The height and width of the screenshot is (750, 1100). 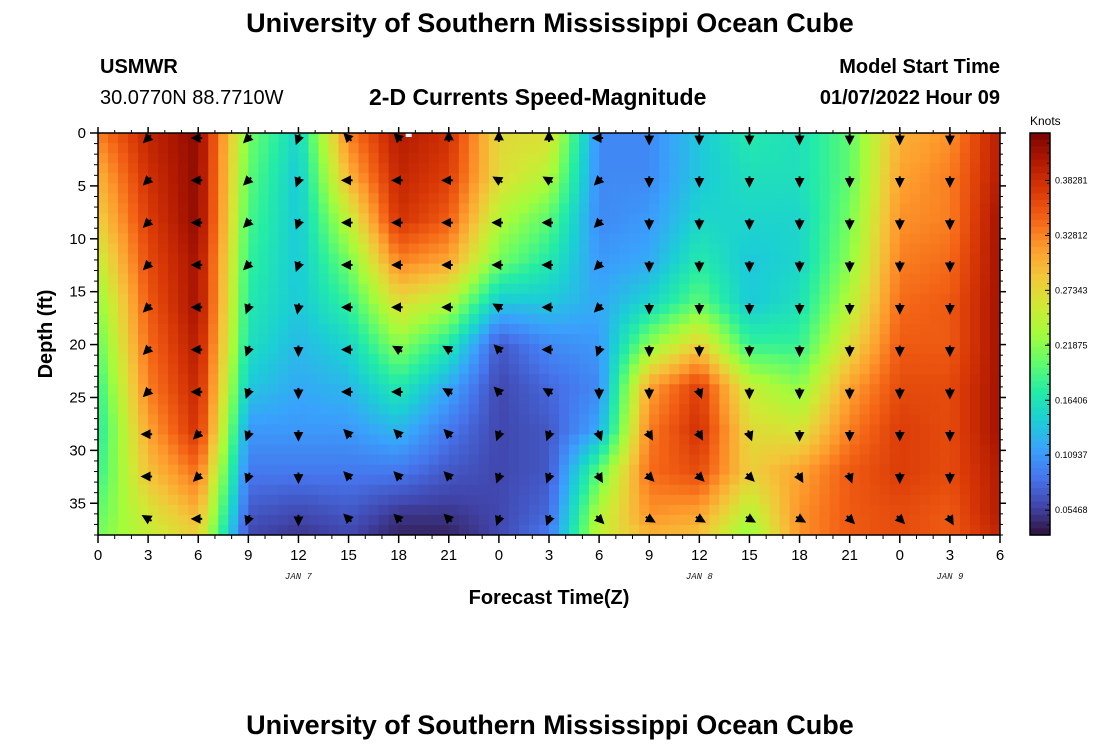 I want to click on y-axis-title: Depth (ft), so click(x=46, y=334).